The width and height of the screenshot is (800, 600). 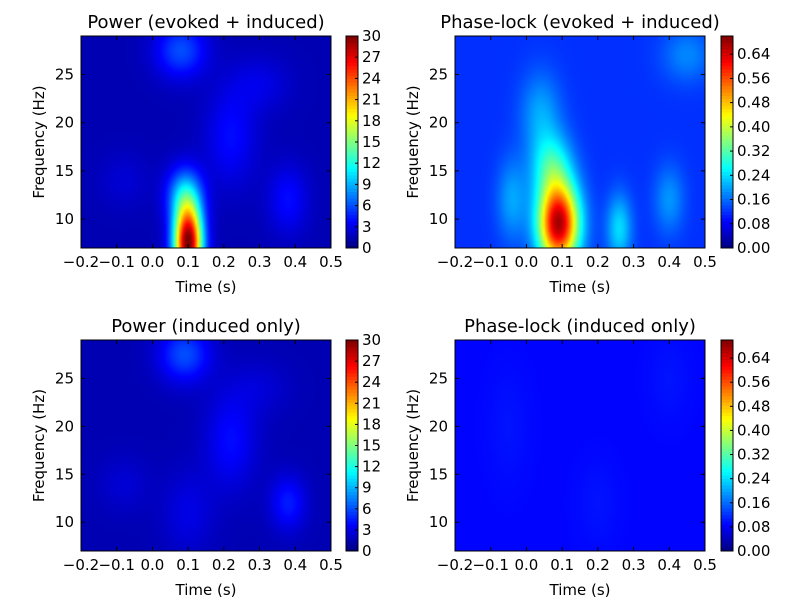 I want to click on y-axis-label: Frequency (Hz), so click(x=39, y=141).